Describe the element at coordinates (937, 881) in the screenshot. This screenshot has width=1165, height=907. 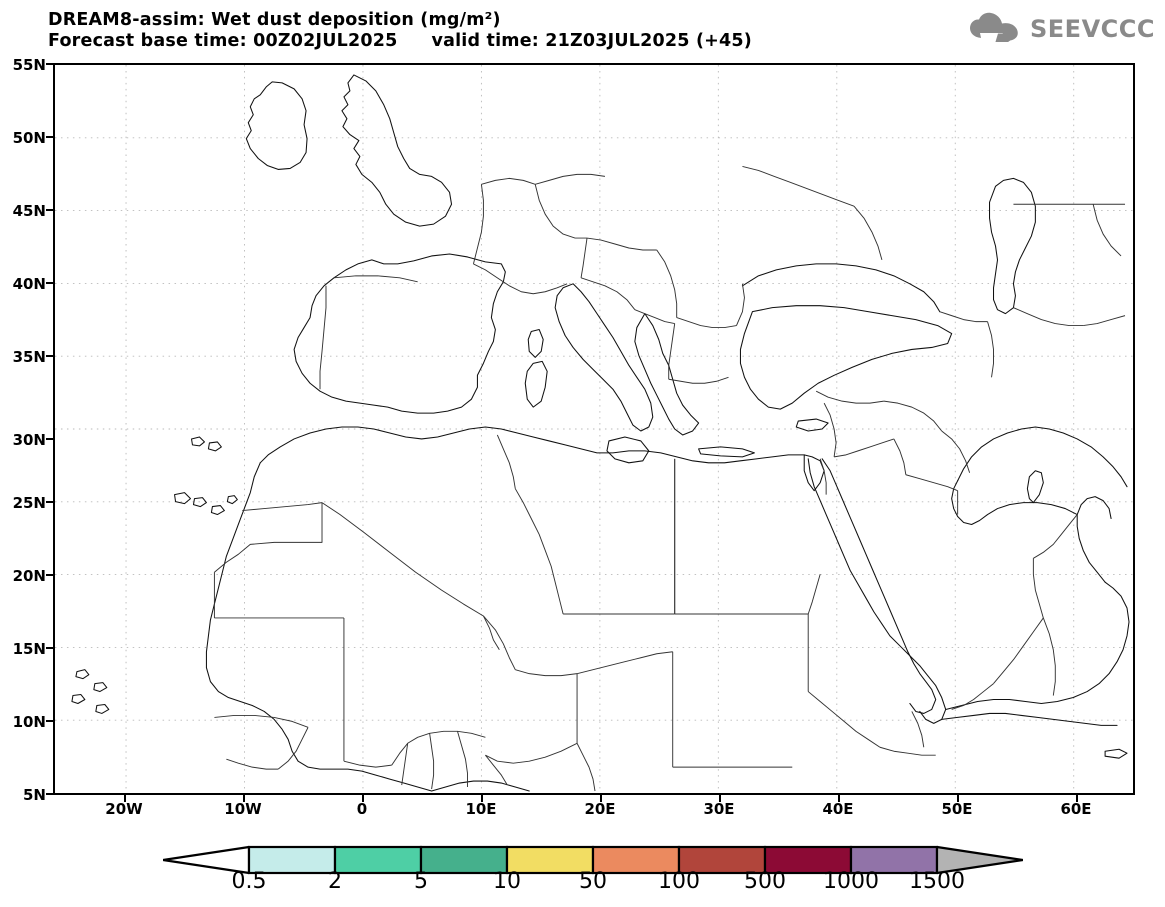
I see `colorbar-label-8: 1500` at that location.